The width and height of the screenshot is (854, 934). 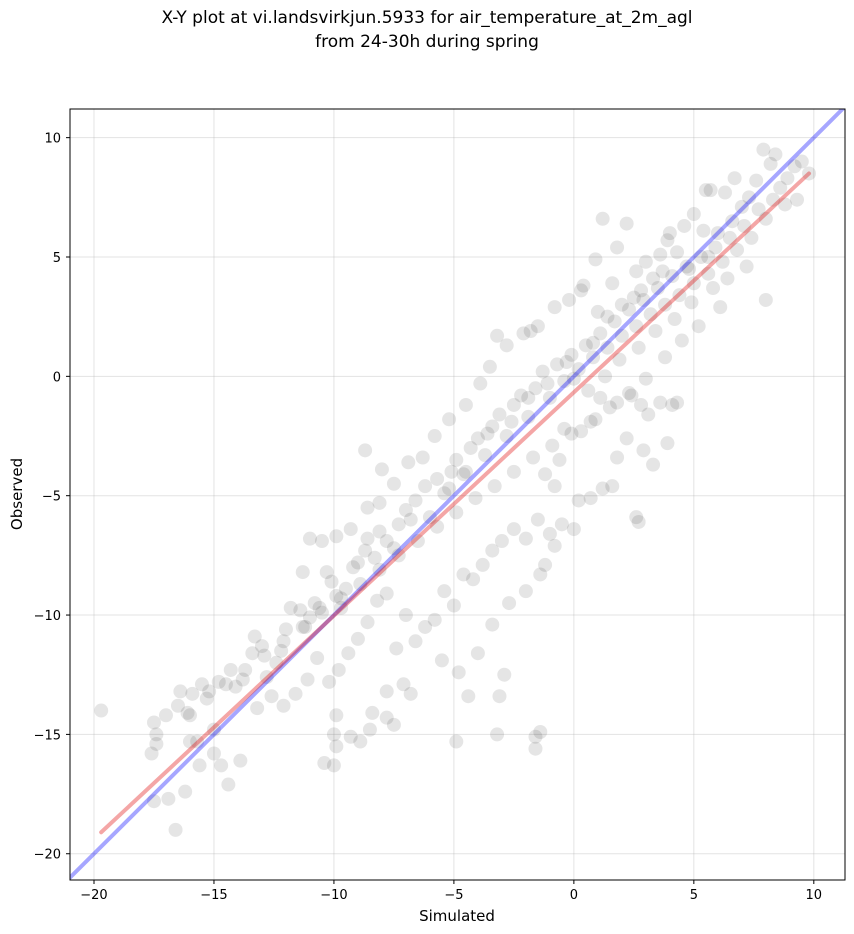 I want to click on x-tick-label: −5, so click(x=453, y=895).